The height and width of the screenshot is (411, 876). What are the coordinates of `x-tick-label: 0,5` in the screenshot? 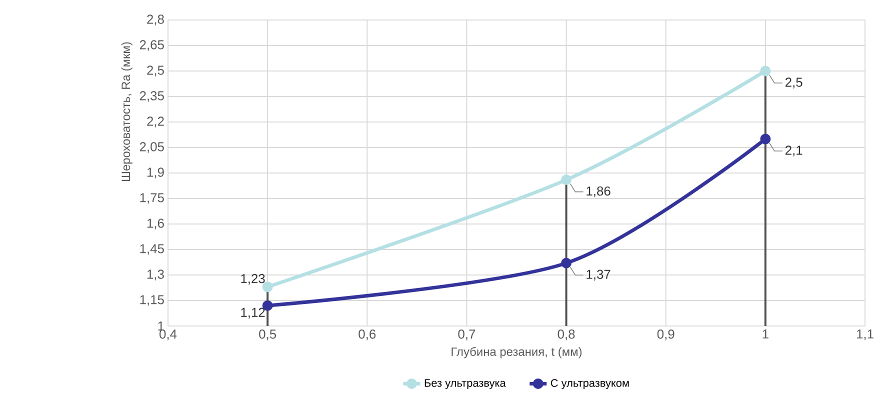 It's located at (267, 335).